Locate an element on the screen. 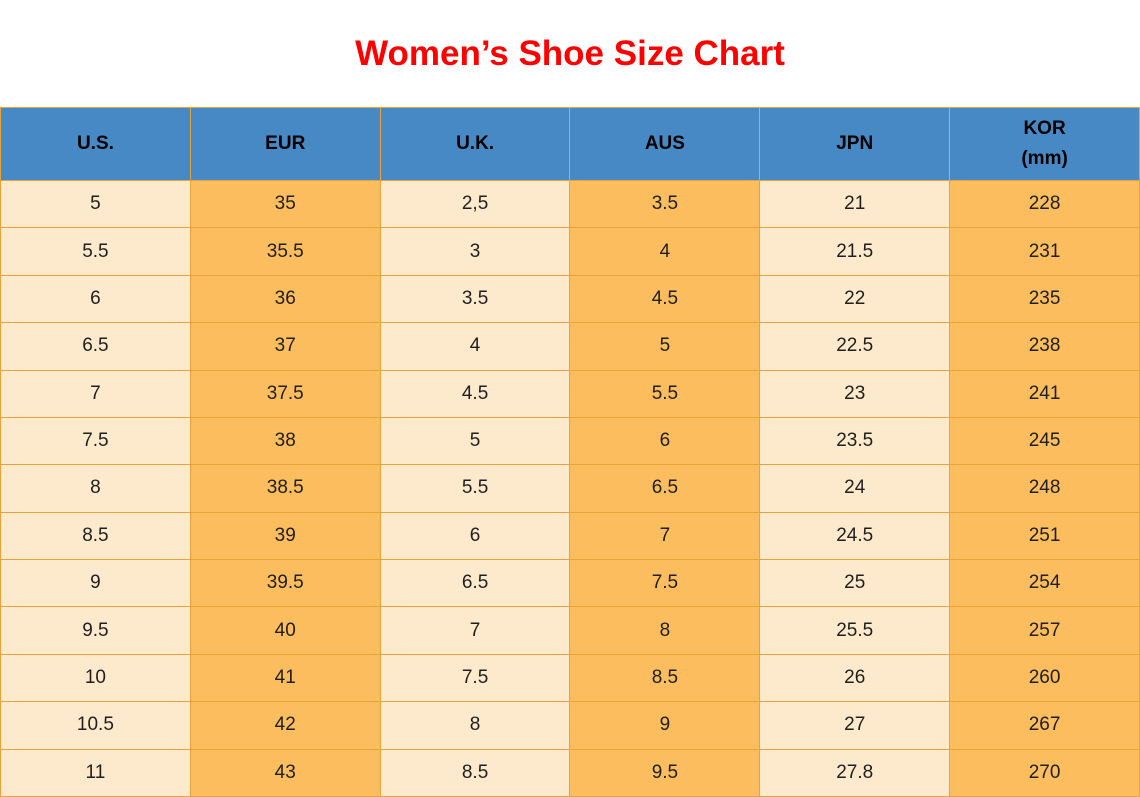  table-row: 7 37.5 4.5 5.5 23 241 is located at coordinates (570, 393).